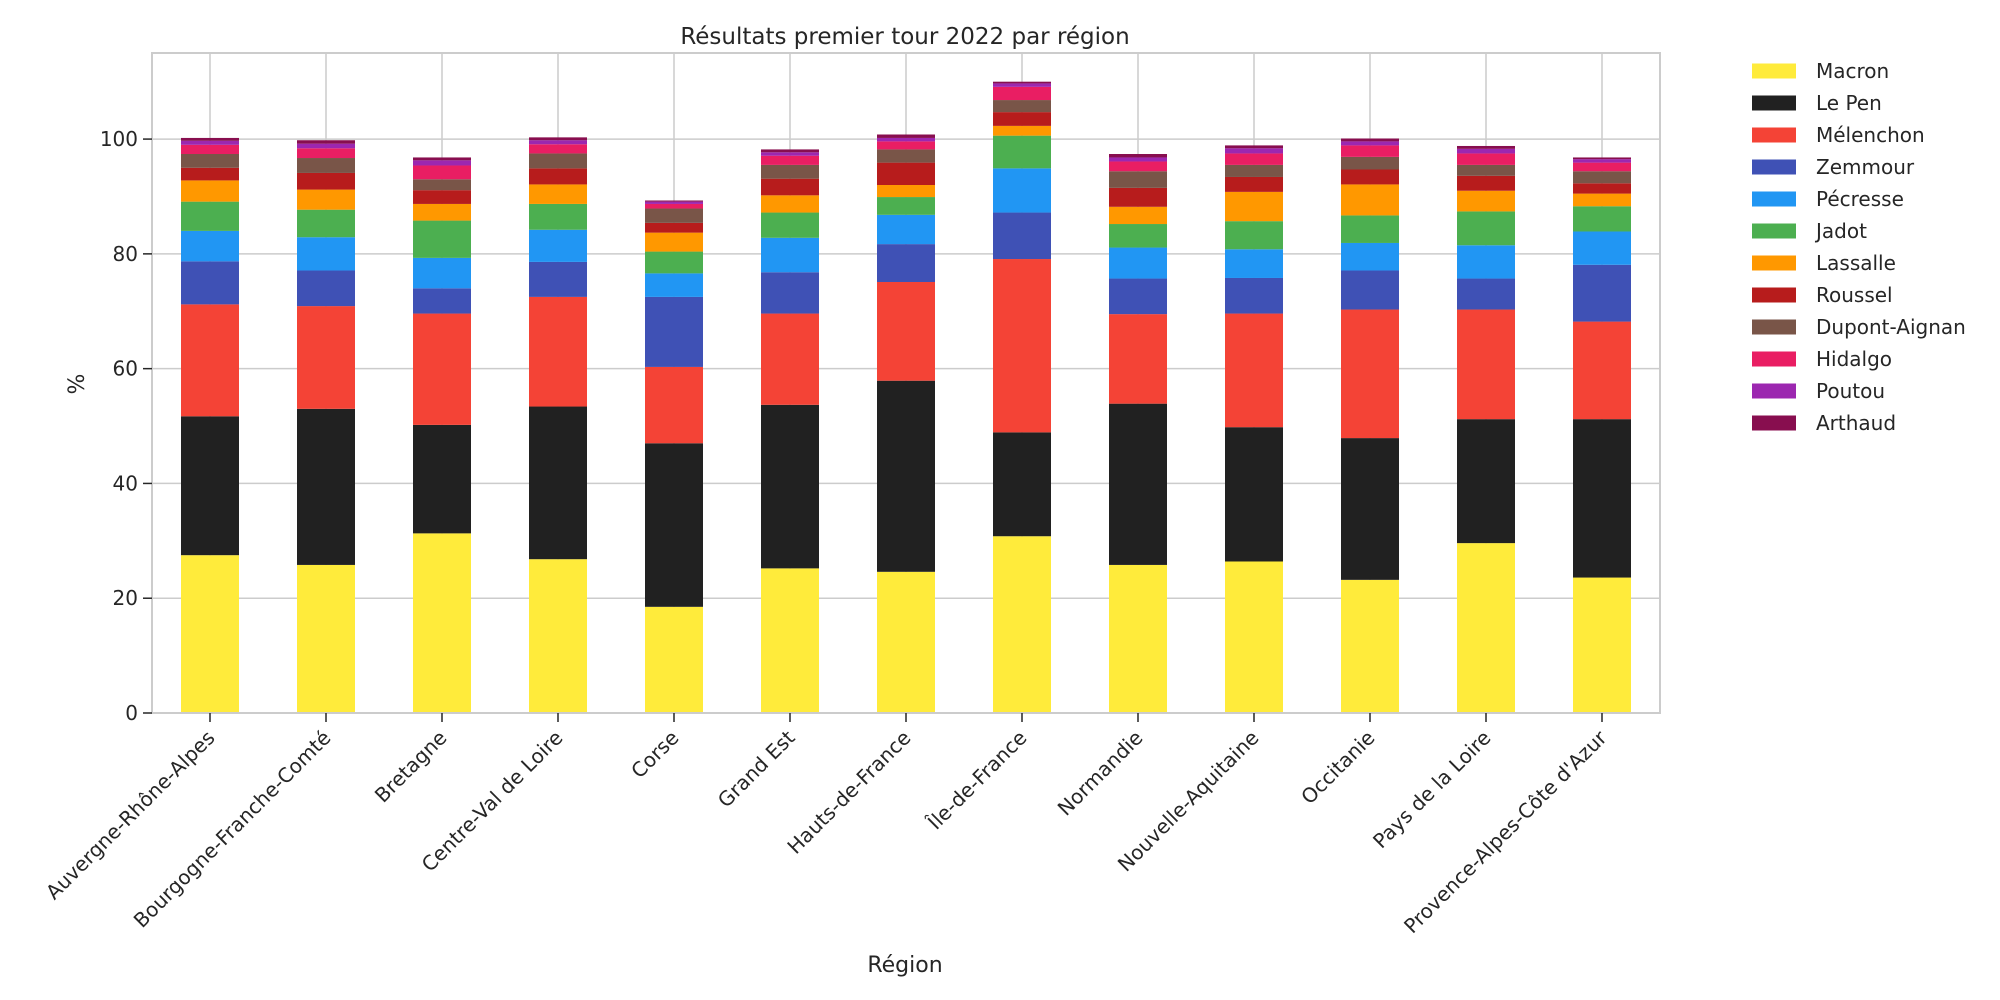  What do you see at coordinates (1824, 263) in the screenshot?
I see `legend-item: Lassalle` at bounding box center [1824, 263].